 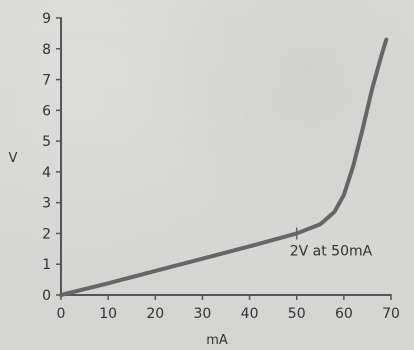 What do you see at coordinates (46, 19) in the screenshot?
I see `y-tick-label: 9` at bounding box center [46, 19].